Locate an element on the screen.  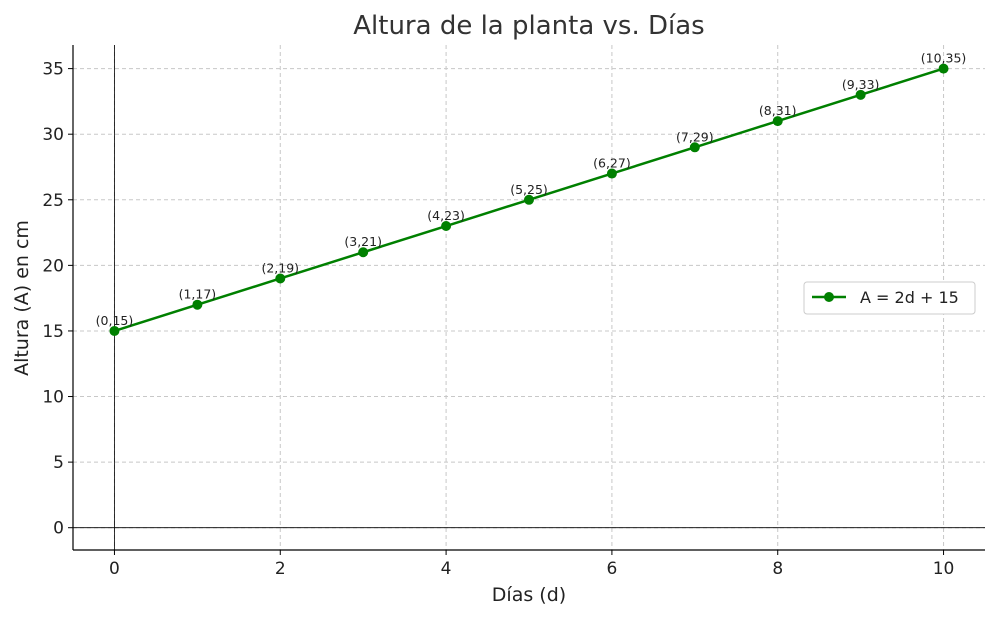
y-tick-label: 5 is located at coordinates (58, 463).